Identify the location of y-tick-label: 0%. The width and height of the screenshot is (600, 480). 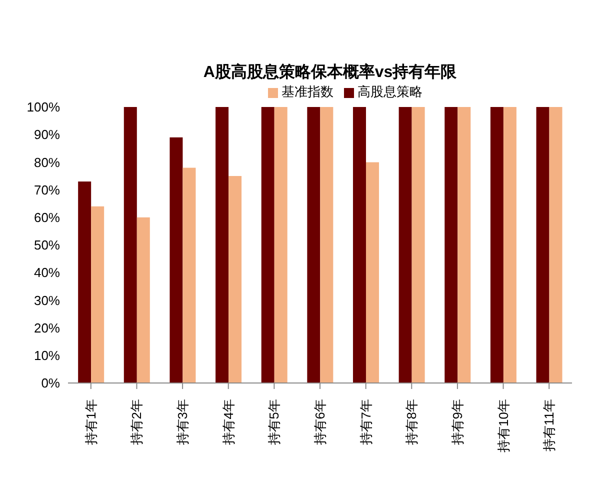
(50, 383).